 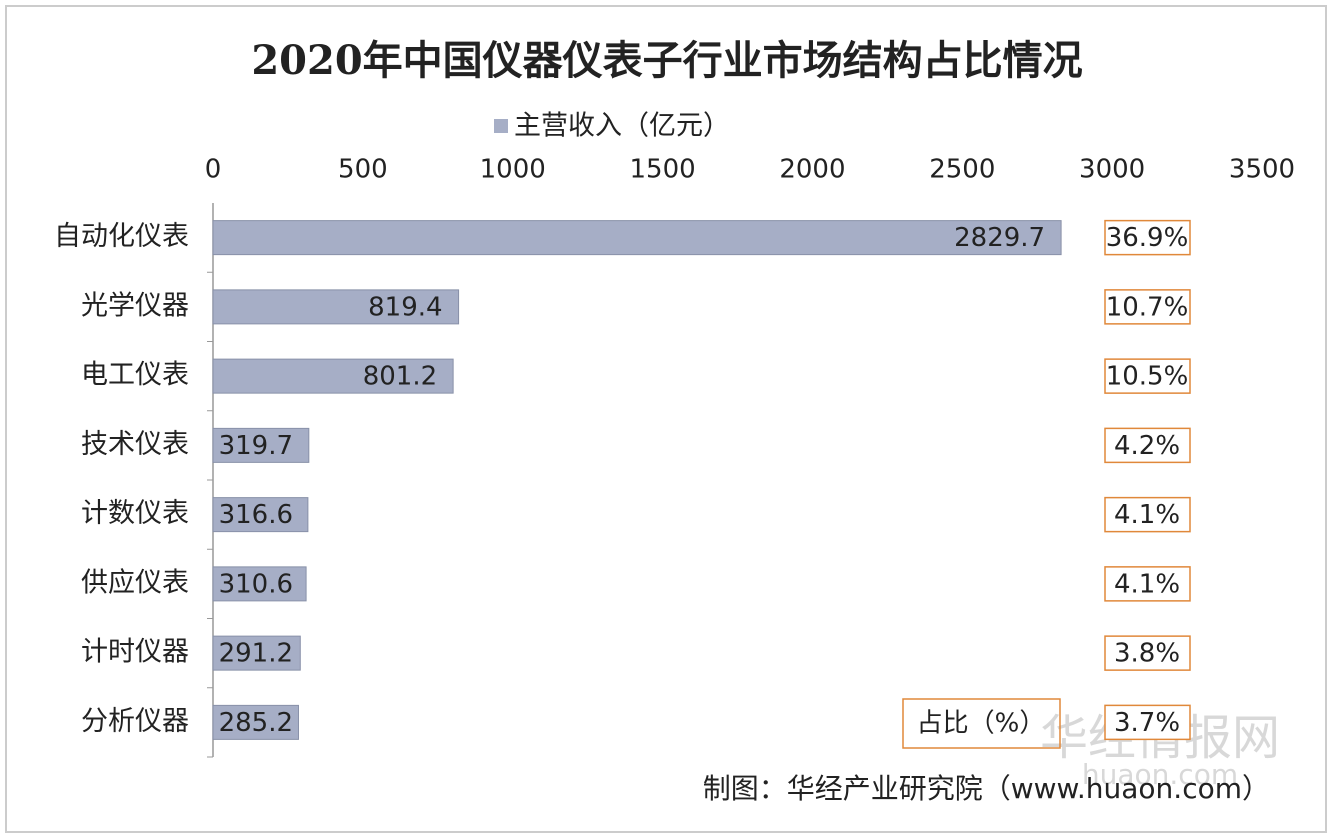 I want to click on x-tick-label: 1500, so click(x=662, y=170).